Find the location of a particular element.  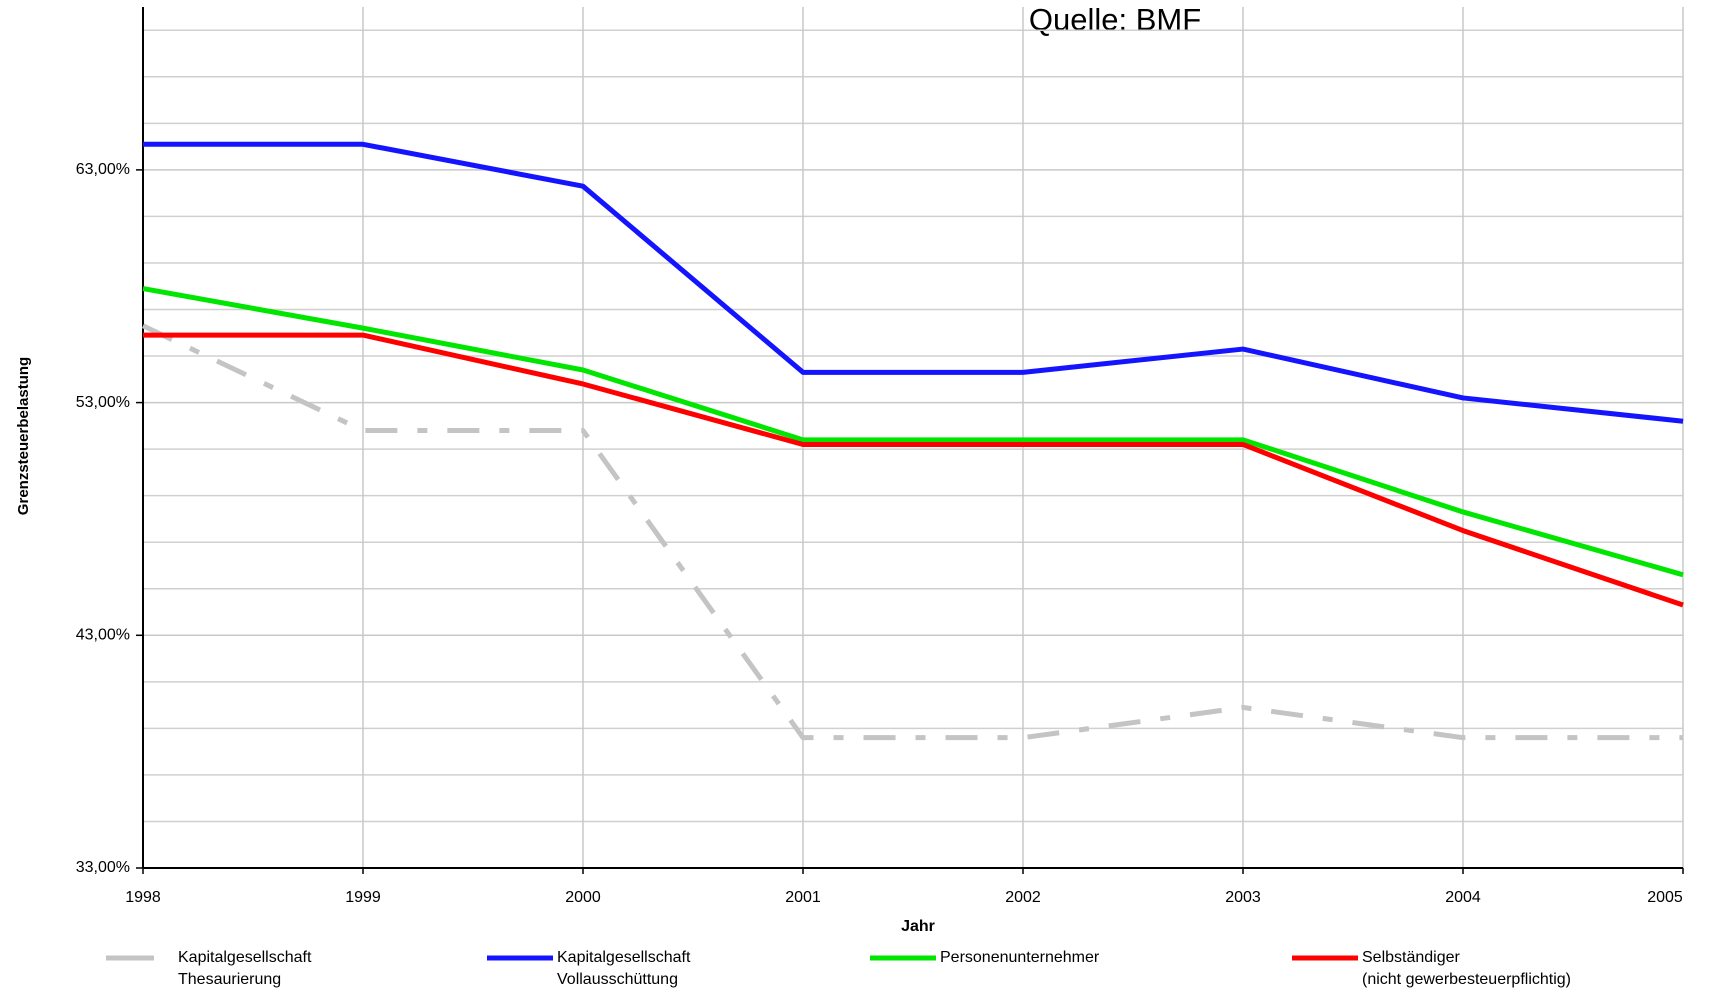

x-tick-label: 1999 is located at coordinates (363, 897).